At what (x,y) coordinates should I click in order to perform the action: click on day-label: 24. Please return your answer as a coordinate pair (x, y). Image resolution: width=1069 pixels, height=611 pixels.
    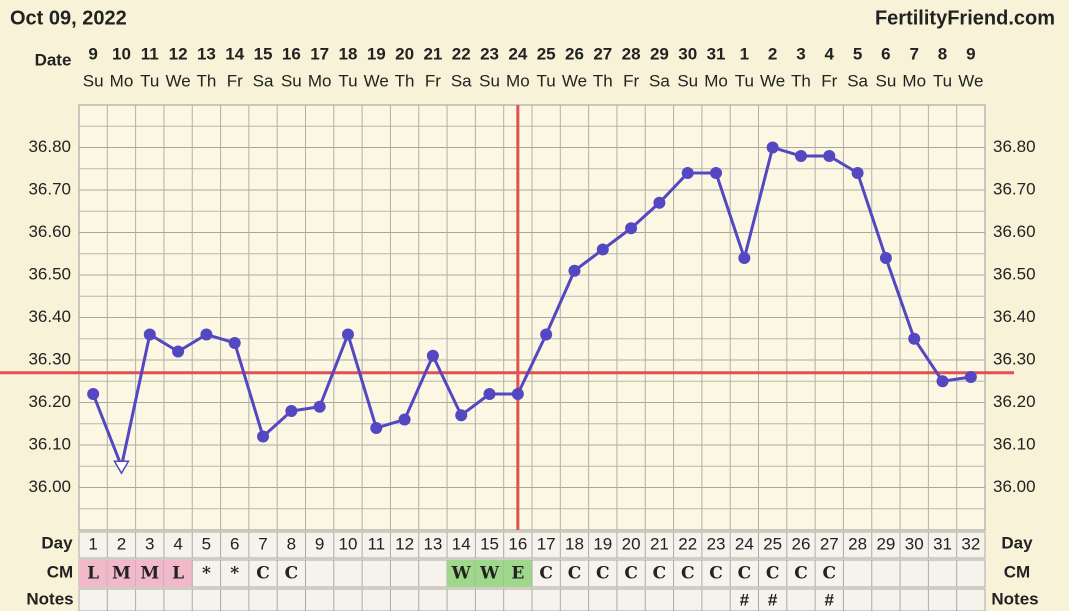
    Looking at the image, I should click on (744, 543).